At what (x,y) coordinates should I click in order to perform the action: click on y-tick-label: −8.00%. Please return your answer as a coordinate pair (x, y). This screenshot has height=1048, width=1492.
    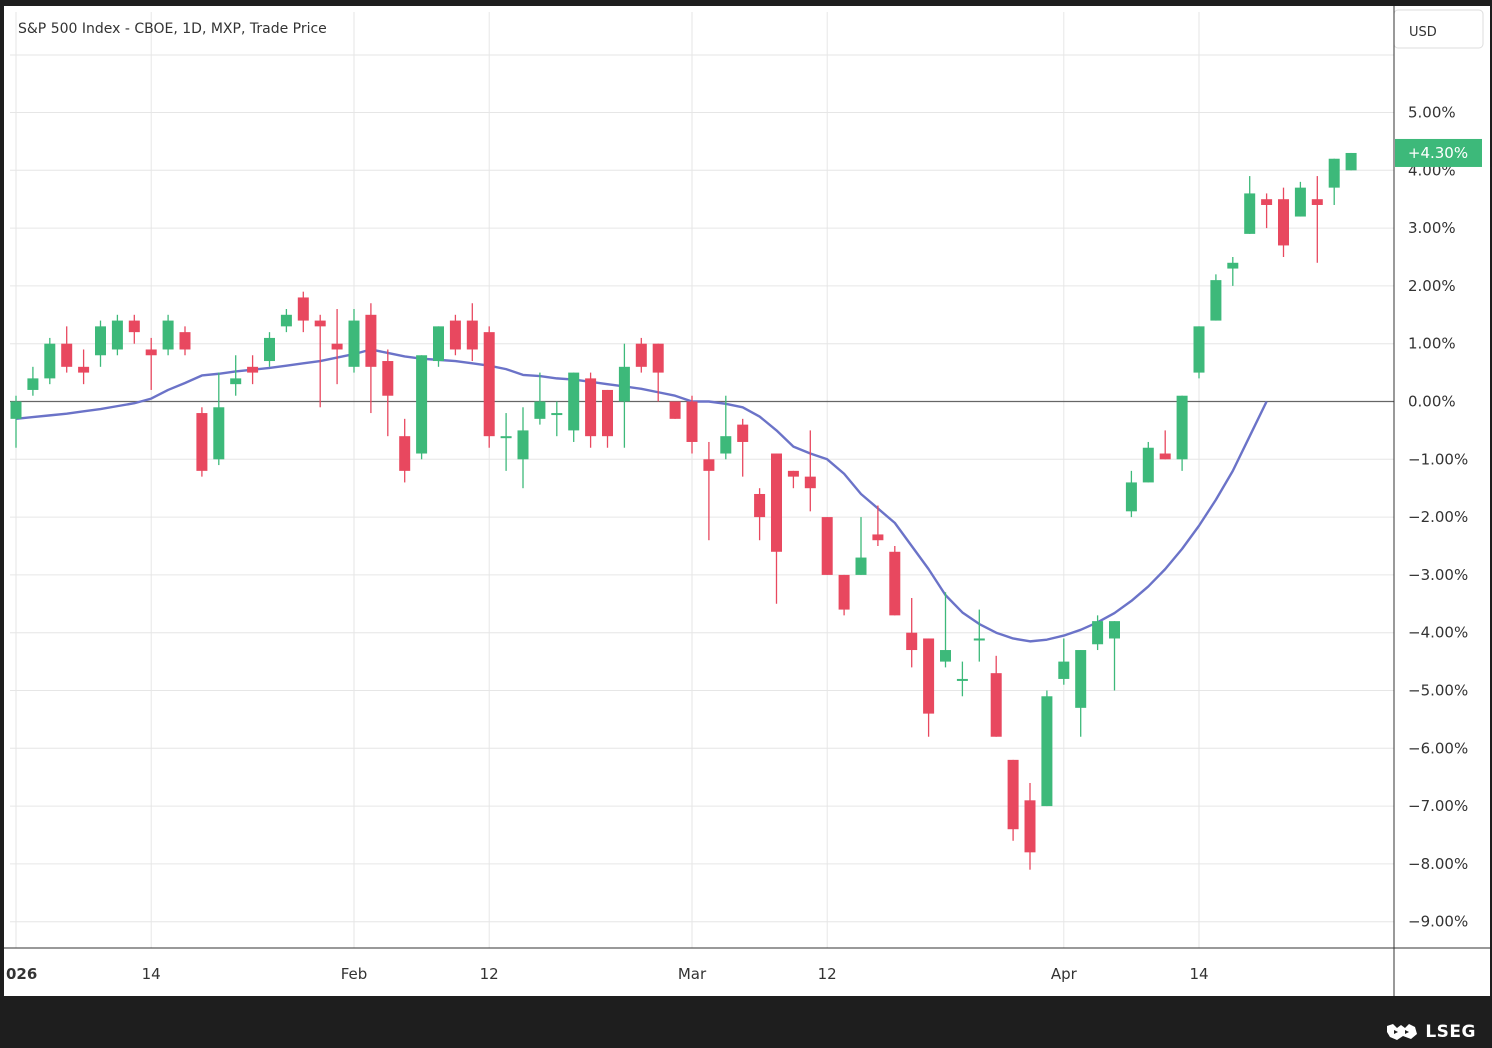
    Looking at the image, I should click on (1438, 864).